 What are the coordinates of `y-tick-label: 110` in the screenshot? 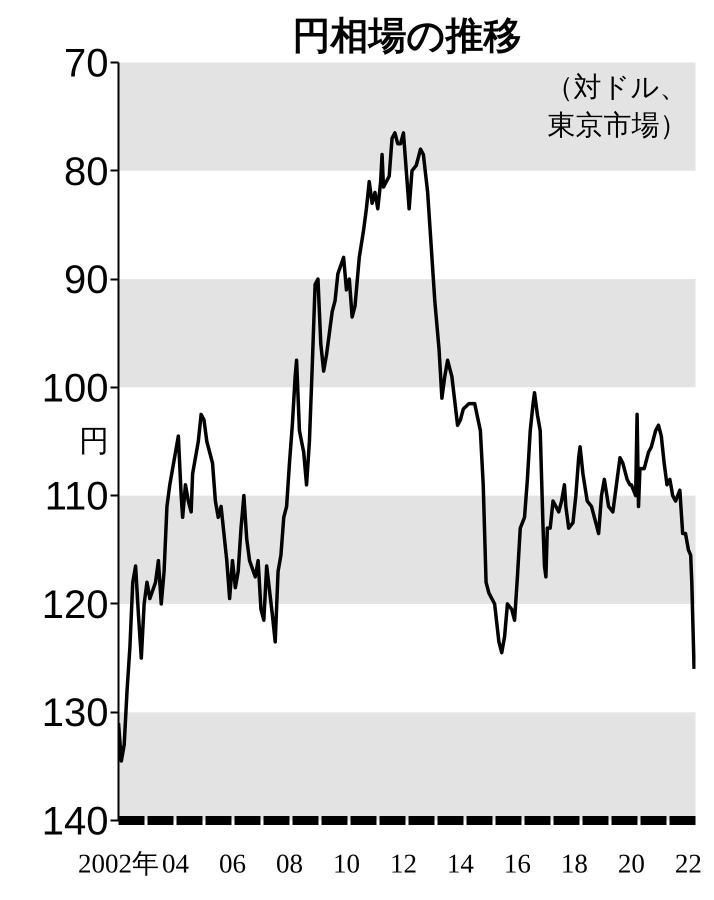 It's located at (76, 496).